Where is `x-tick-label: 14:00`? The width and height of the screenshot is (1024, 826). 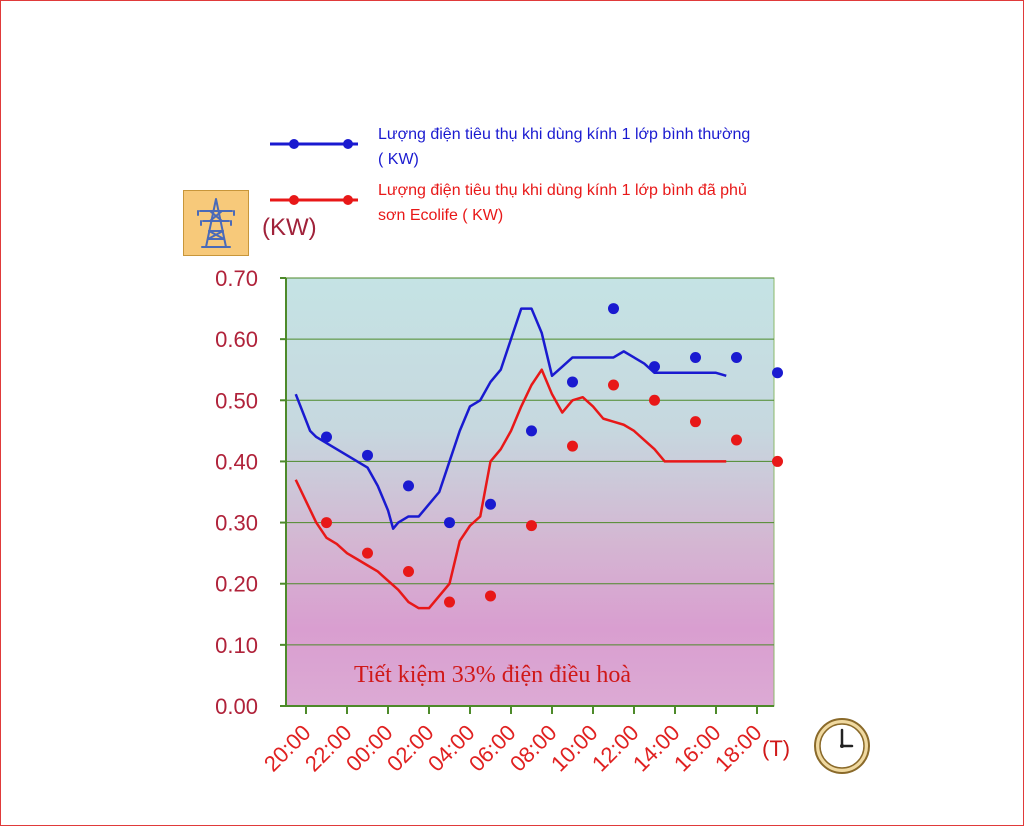 x-tick-label: 14:00 is located at coordinates (656, 748).